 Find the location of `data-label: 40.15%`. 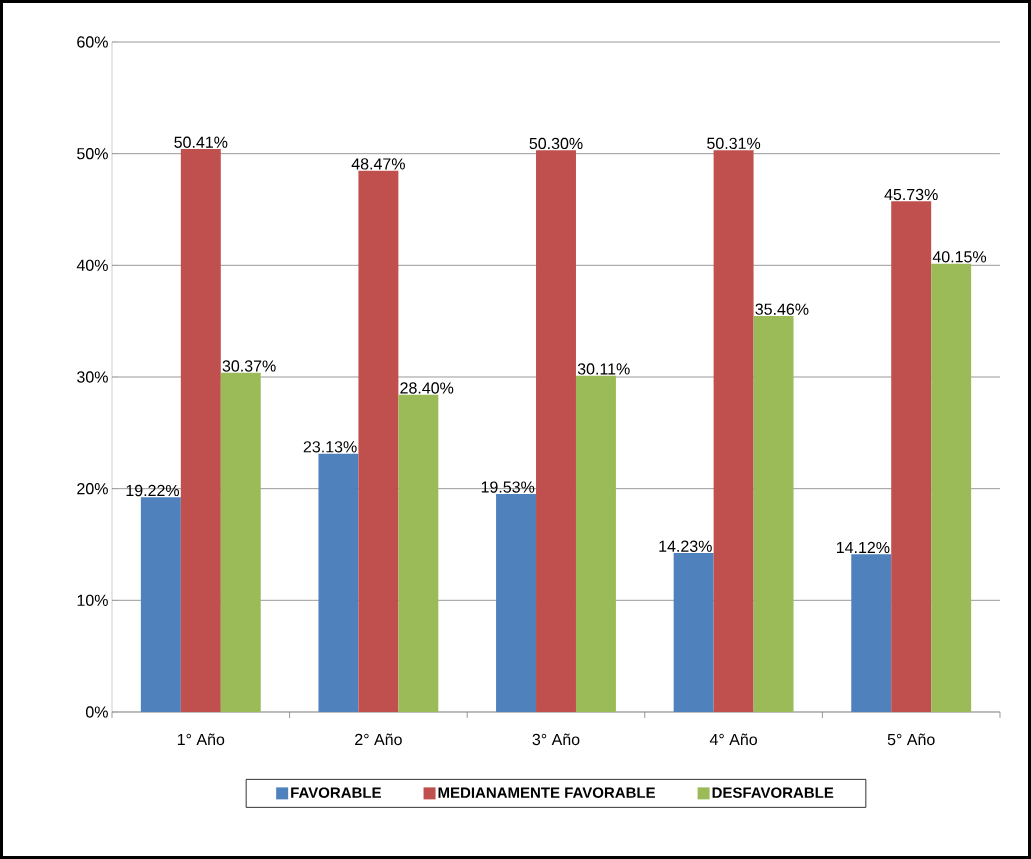

data-label: 40.15% is located at coordinates (959, 257).